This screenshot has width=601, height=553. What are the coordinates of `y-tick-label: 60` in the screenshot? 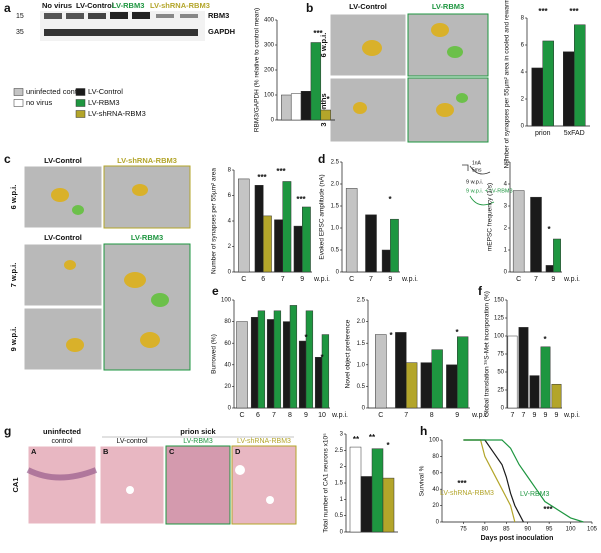 It's located at (435, 473).